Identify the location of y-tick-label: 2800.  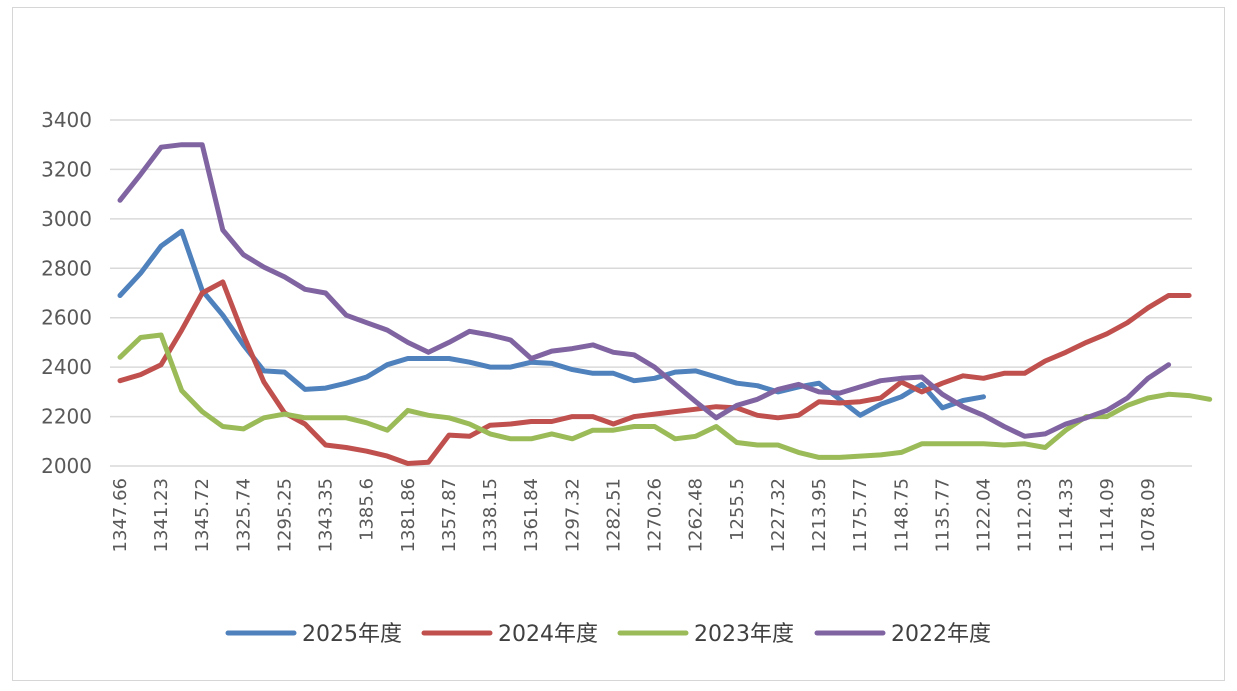
(66, 268).